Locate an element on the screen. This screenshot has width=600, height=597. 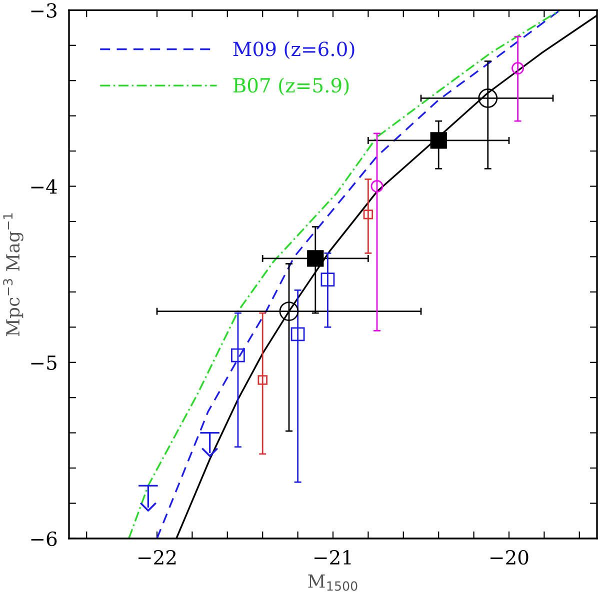
y-axis-title: Mpc$^{−3}$ Mag$^{−1}$ is located at coordinates (13, 274).